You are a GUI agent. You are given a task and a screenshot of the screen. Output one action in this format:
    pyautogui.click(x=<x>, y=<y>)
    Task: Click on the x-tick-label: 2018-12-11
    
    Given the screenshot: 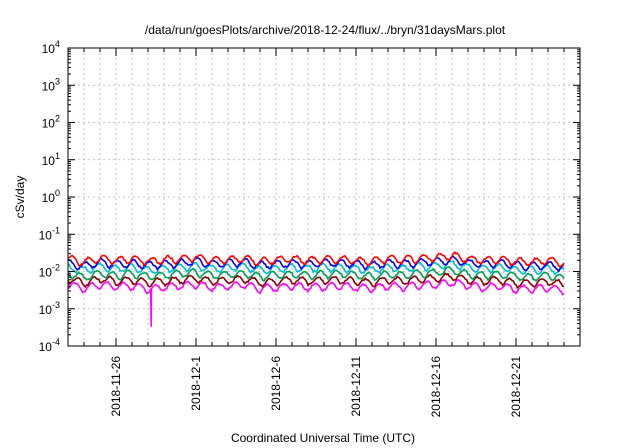 What is the action you would take?
    pyautogui.click(x=356, y=386)
    